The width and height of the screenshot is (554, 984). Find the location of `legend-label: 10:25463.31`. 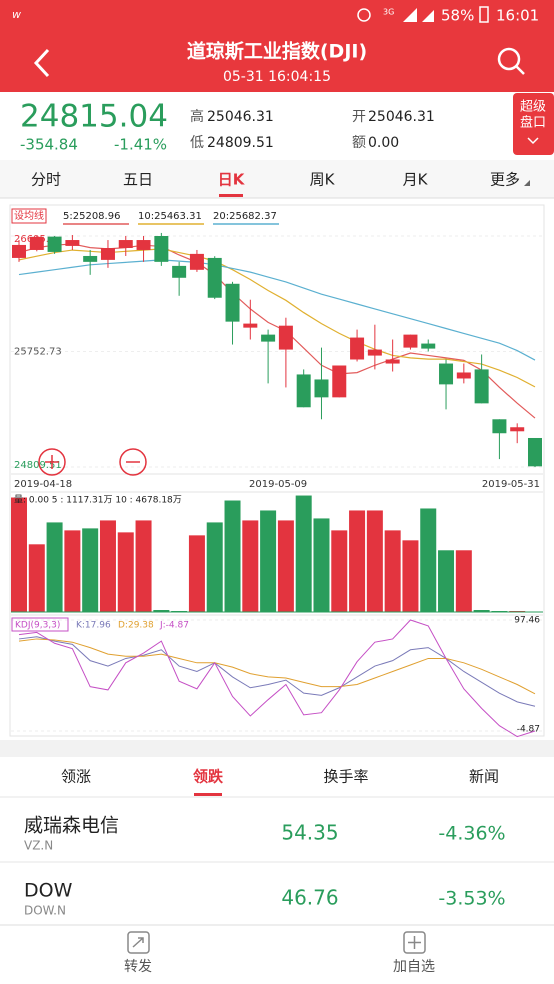

legend-label: 10:25463.31 is located at coordinates (170, 216).